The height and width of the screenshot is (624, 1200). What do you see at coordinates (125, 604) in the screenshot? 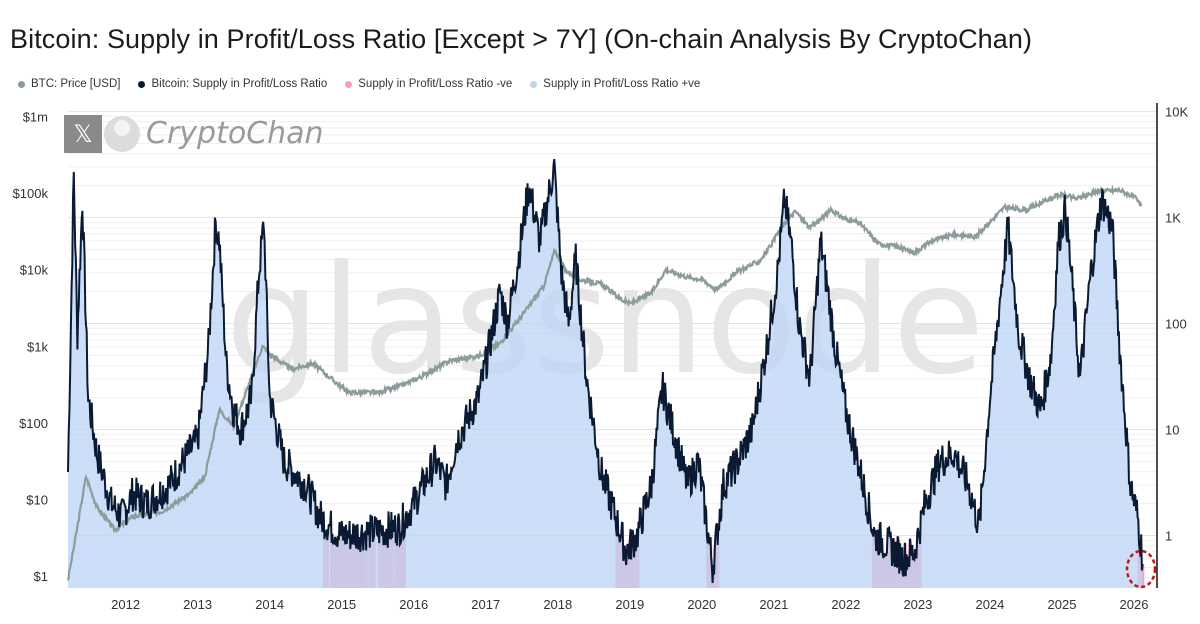
I see `x-tick-label: 2012` at bounding box center [125, 604].